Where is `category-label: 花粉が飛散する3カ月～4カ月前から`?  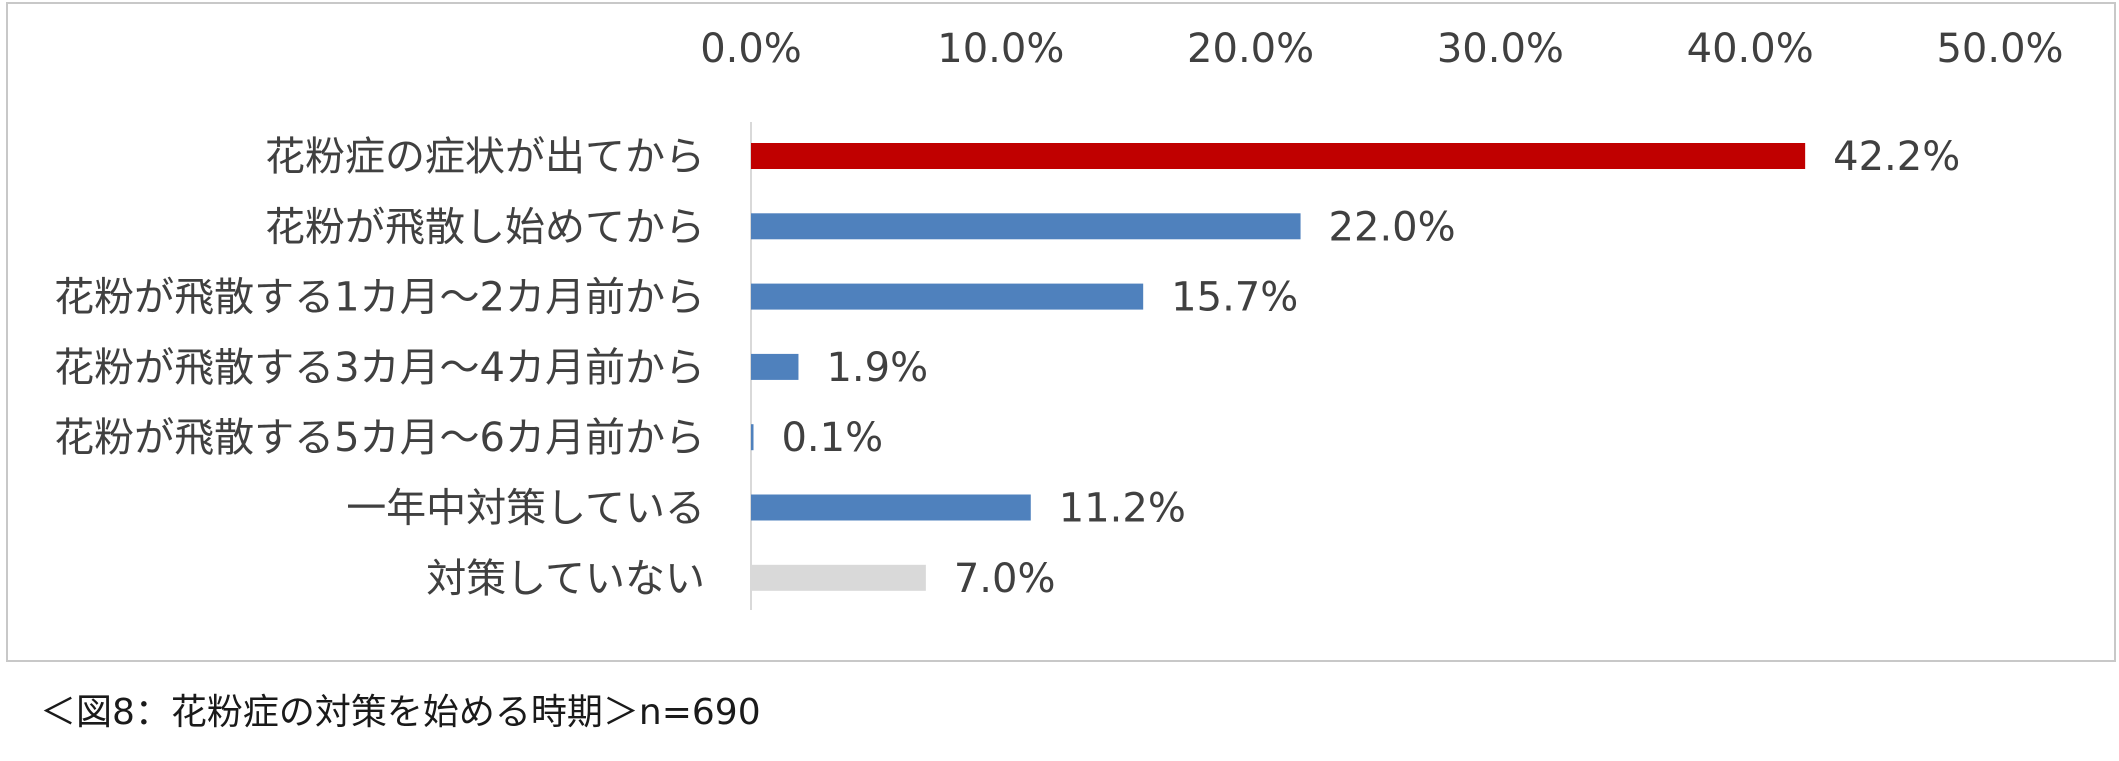 category-label: 花粉が飛散する3カ月～4カ月前から is located at coordinates (379, 368).